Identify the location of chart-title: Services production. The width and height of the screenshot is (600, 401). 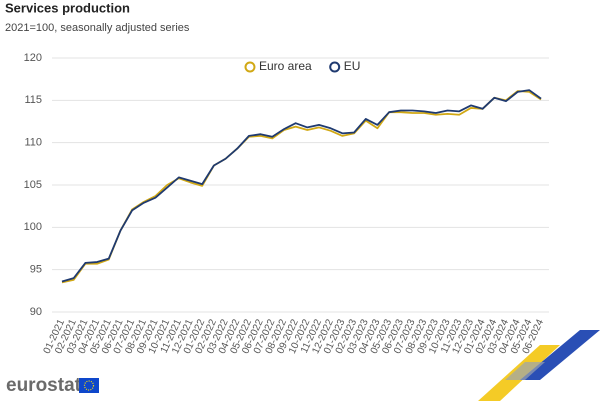
(67, 7).